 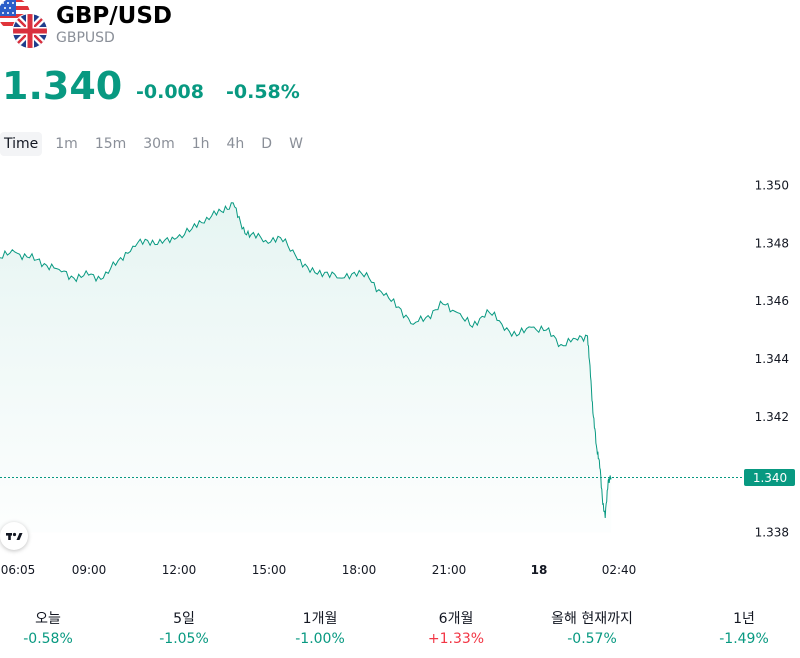 I want to click on y-tick-label: 1.342, so click(x=772, y=417).